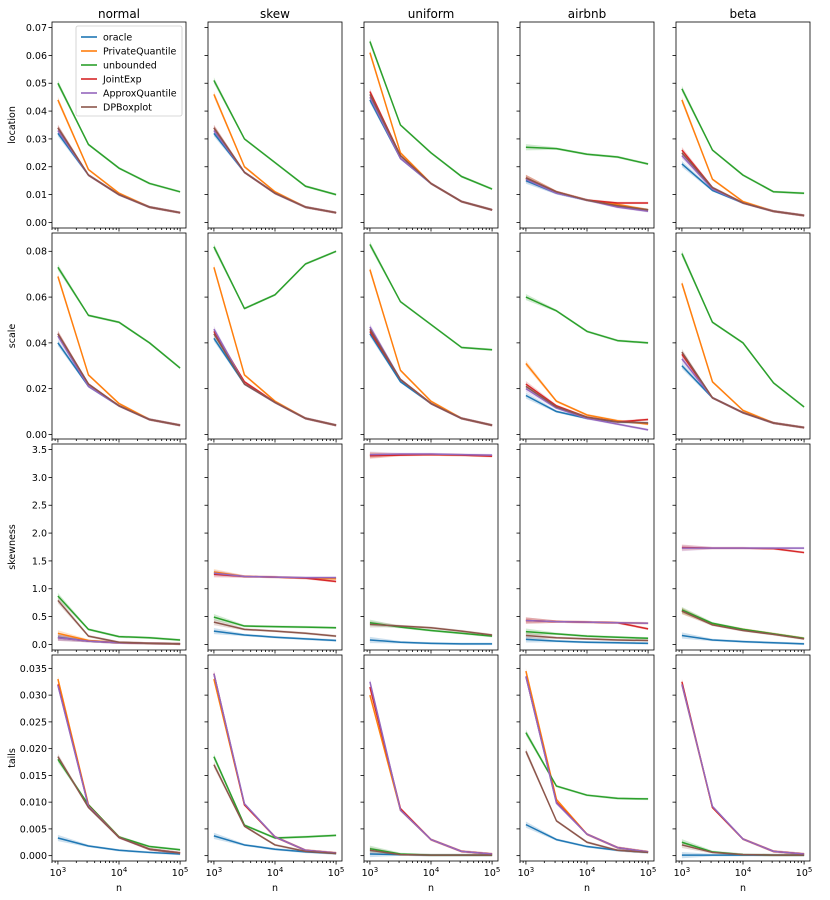 This screenshot has height=900, width=830. What do you see at coordinates (431, 14) in the screenshot?
I see `column-title-uniform: uniform` at bounding box center [431, 14].